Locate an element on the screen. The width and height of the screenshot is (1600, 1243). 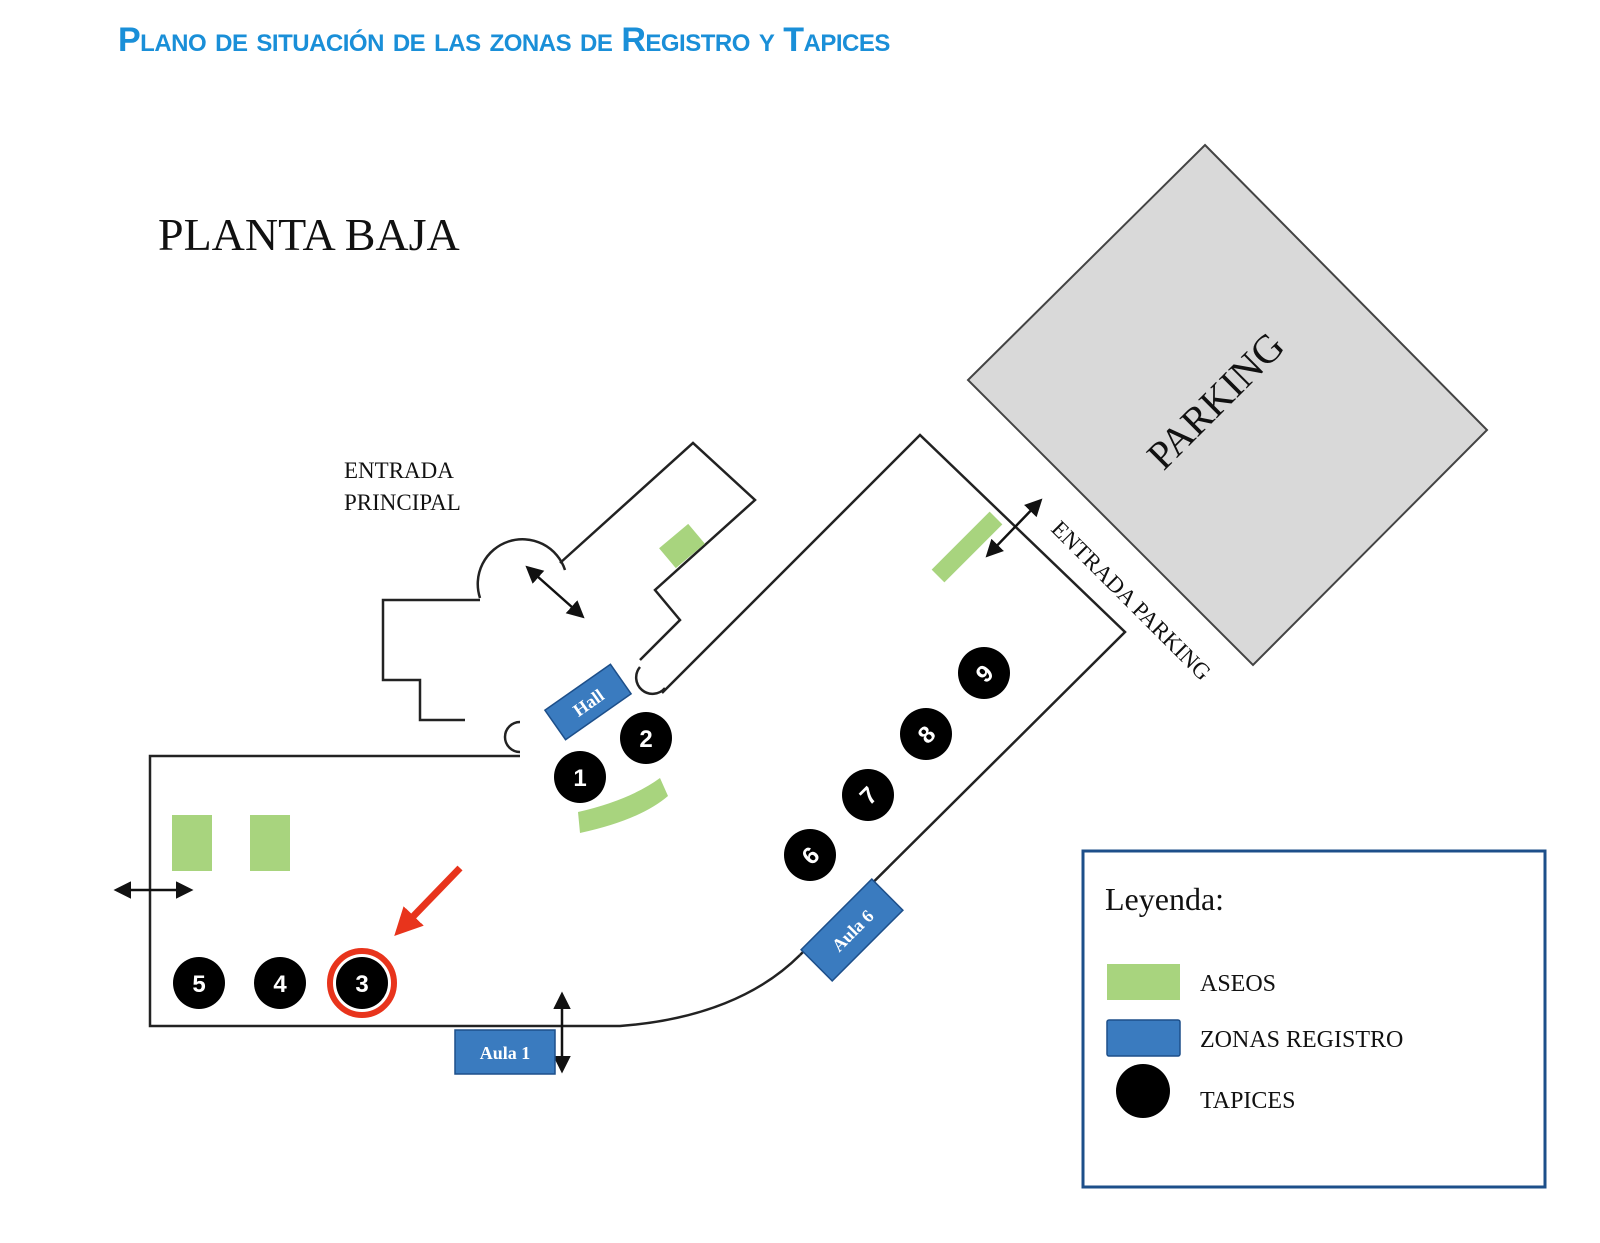
registration-zones: Hall Aula 6 Aula 1 is located at coordinates (679, 869).